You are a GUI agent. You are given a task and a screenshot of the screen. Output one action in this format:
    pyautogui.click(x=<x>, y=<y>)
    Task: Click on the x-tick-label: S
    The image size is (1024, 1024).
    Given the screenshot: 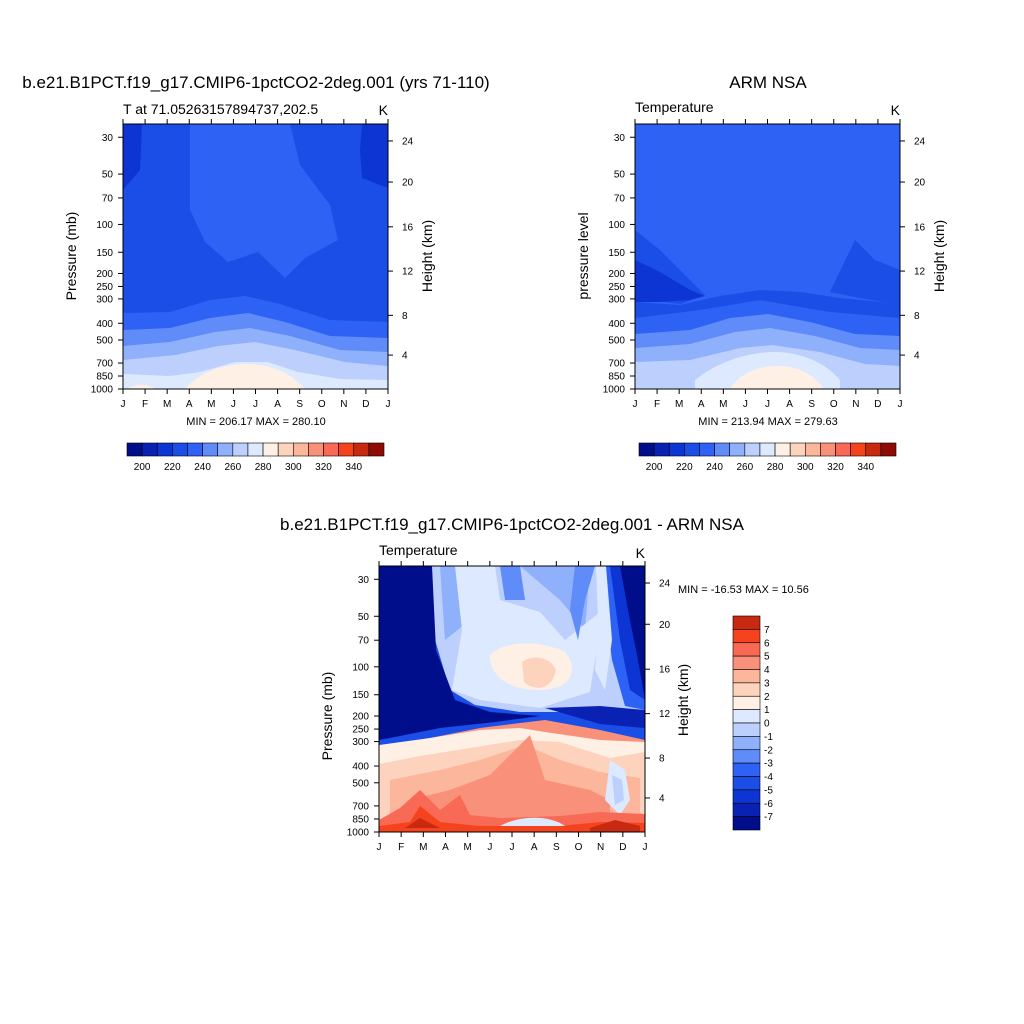 What is the action you would take?
    pyautogui.click(x=299, y=404)
    